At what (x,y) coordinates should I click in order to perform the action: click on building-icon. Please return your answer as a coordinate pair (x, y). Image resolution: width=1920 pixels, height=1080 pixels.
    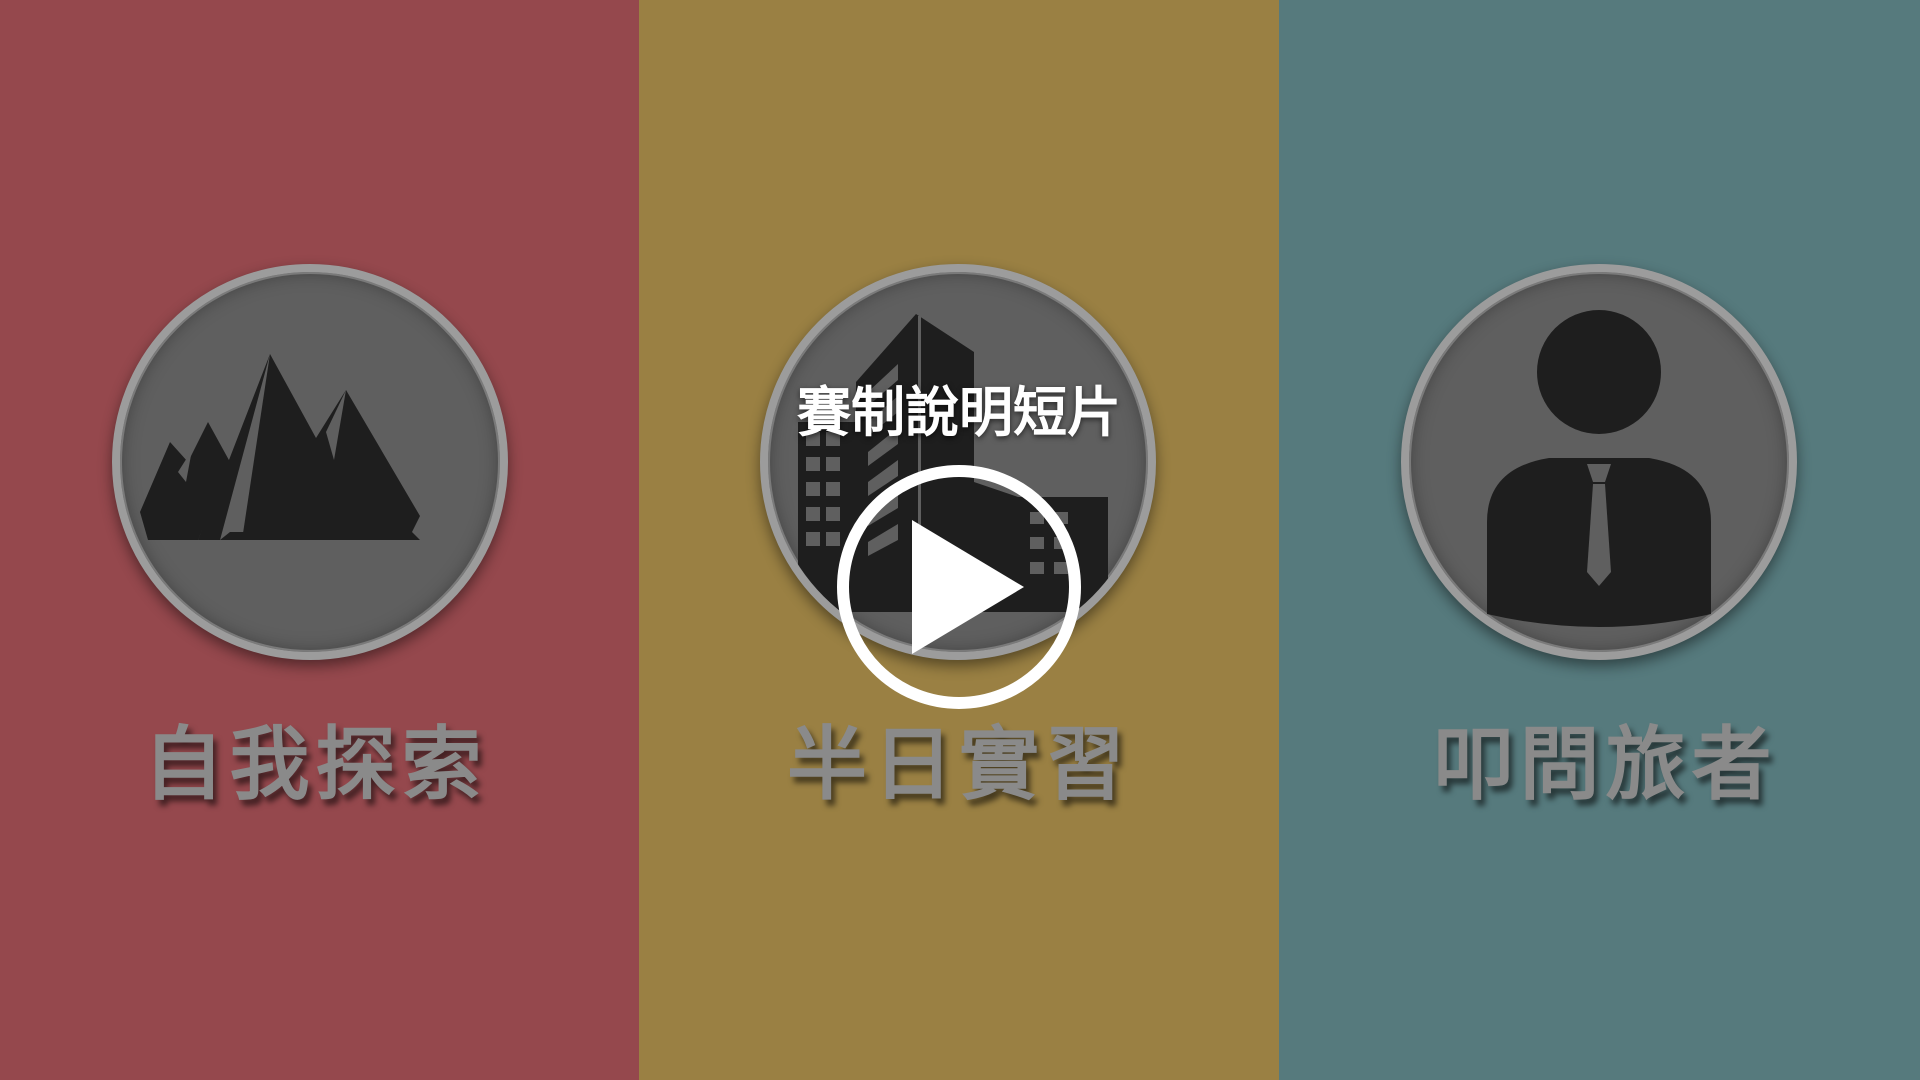
    Looking at the image, I should click on (958, 462).